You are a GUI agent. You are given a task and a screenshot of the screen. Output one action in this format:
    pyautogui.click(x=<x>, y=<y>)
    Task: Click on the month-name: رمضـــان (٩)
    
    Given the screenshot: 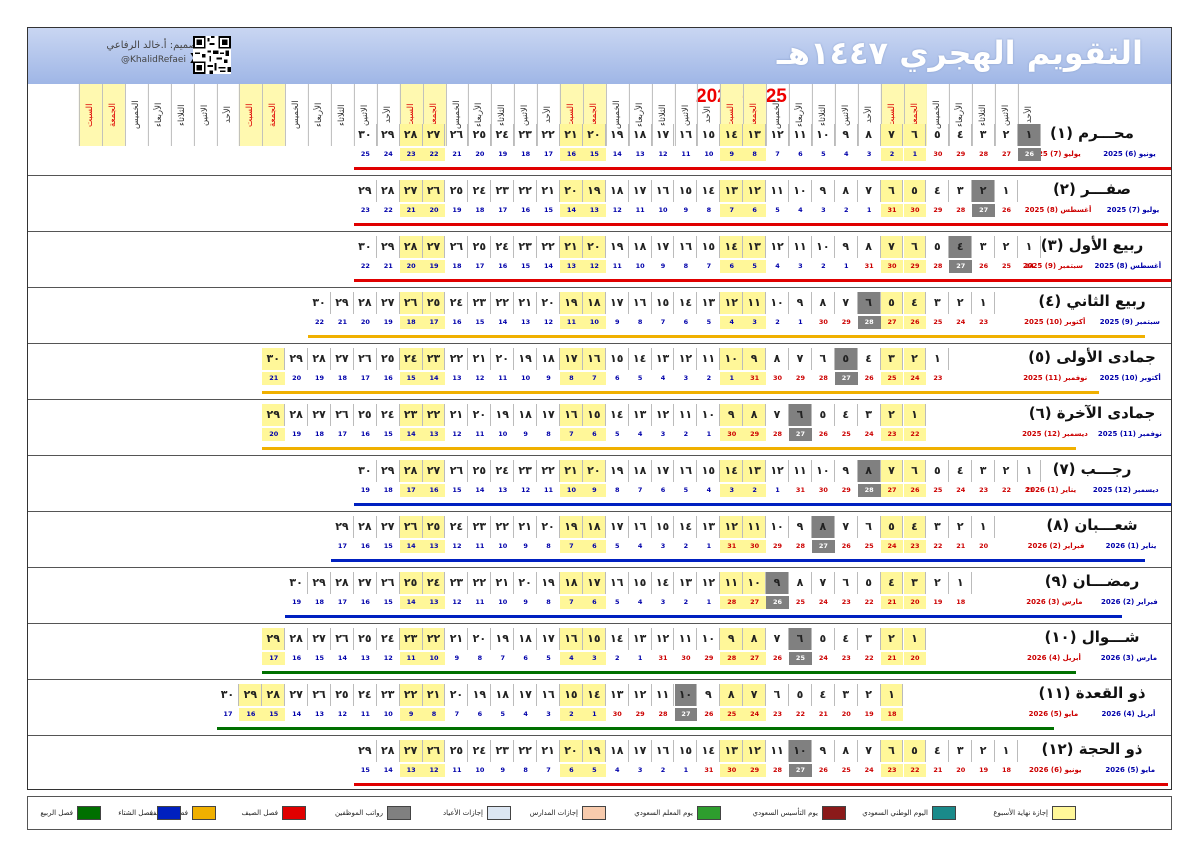 What is the action you would take?
    pyautogui.click(x=1092, y=581)
    